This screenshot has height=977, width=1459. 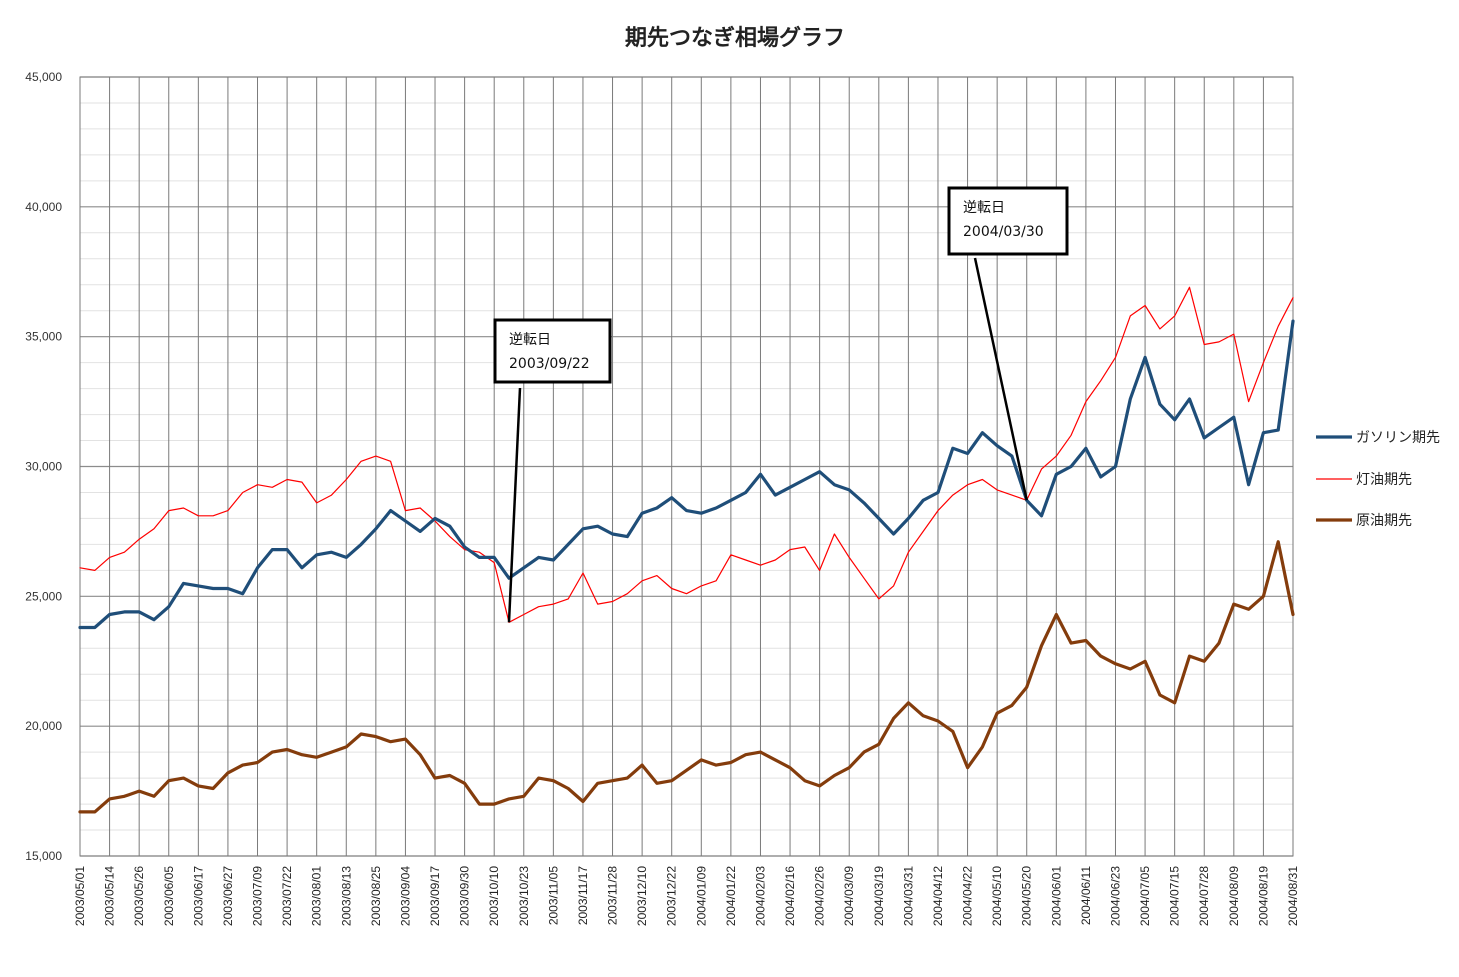 I want to click on x-tick-label: 2004/07/05, so click(x=1145, y=896).